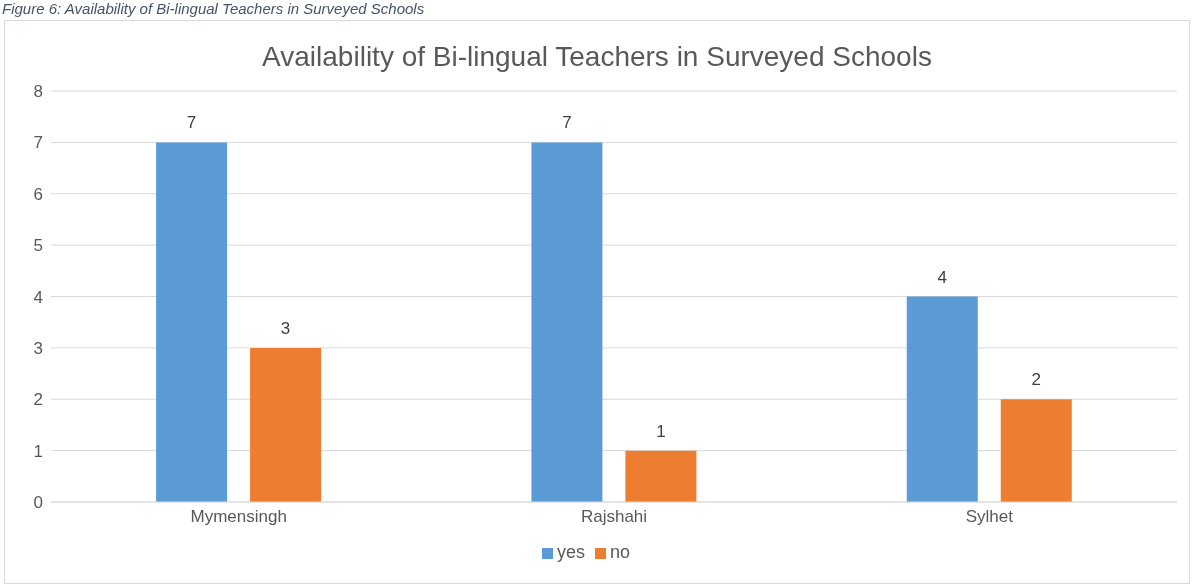 This screenshot has height=584, width=1192. I want to click on caption: Figure 6: Availability of Bi-lingual Teachers in Surveyed Schools, so click(213, 8).